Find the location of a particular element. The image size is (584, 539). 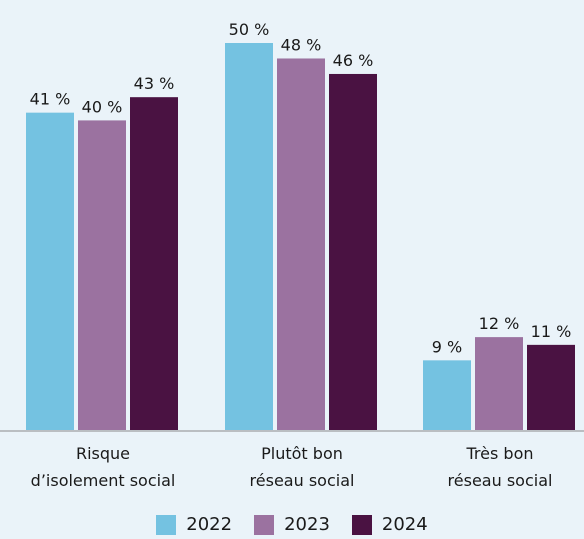

bar-2022-cat0 is located at coordinates (50, 271).